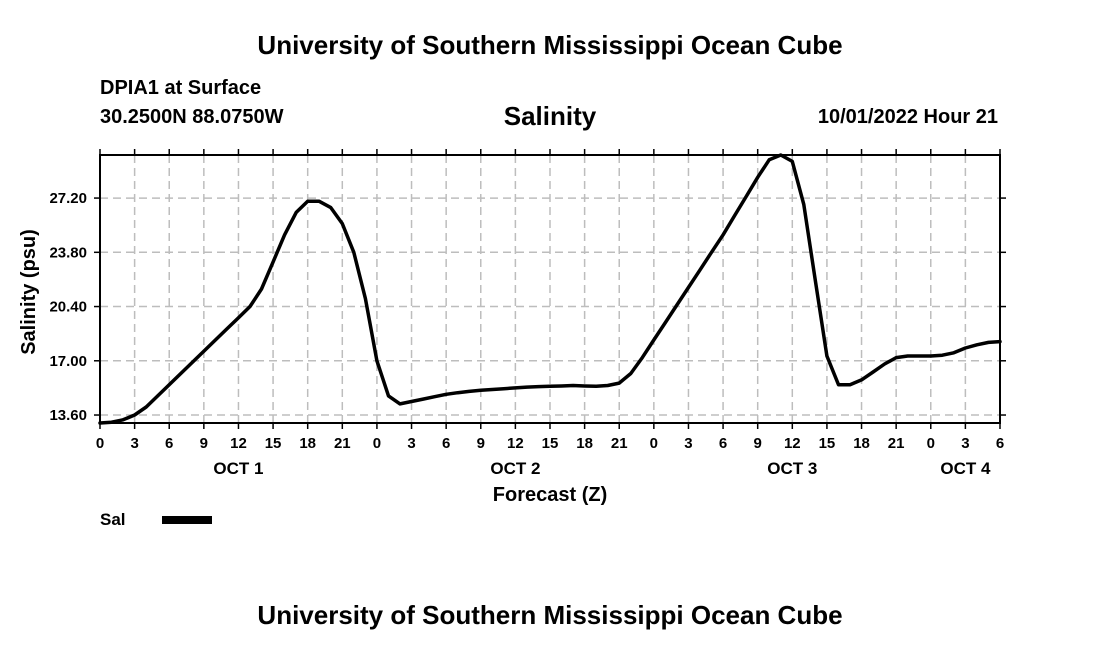 This screenshot has width=1100, height=650. What do you see at coordinates (907, 117) in the screenshot?
I see `forecast-datetime: 10/01/2022 Hour 21` at bounding box center [907, 117].